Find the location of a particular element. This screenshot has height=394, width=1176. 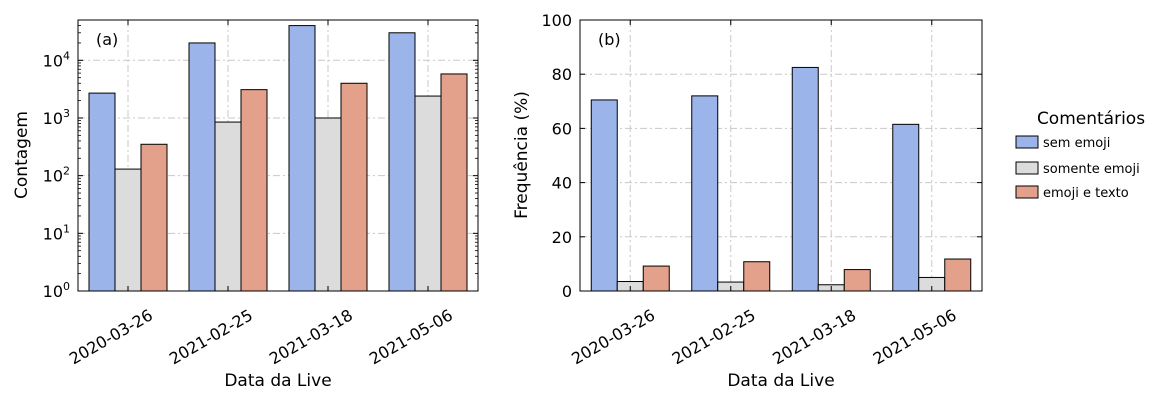

legend-label-sem-emoji: sem emoji is located at coordinates (1076, 143).